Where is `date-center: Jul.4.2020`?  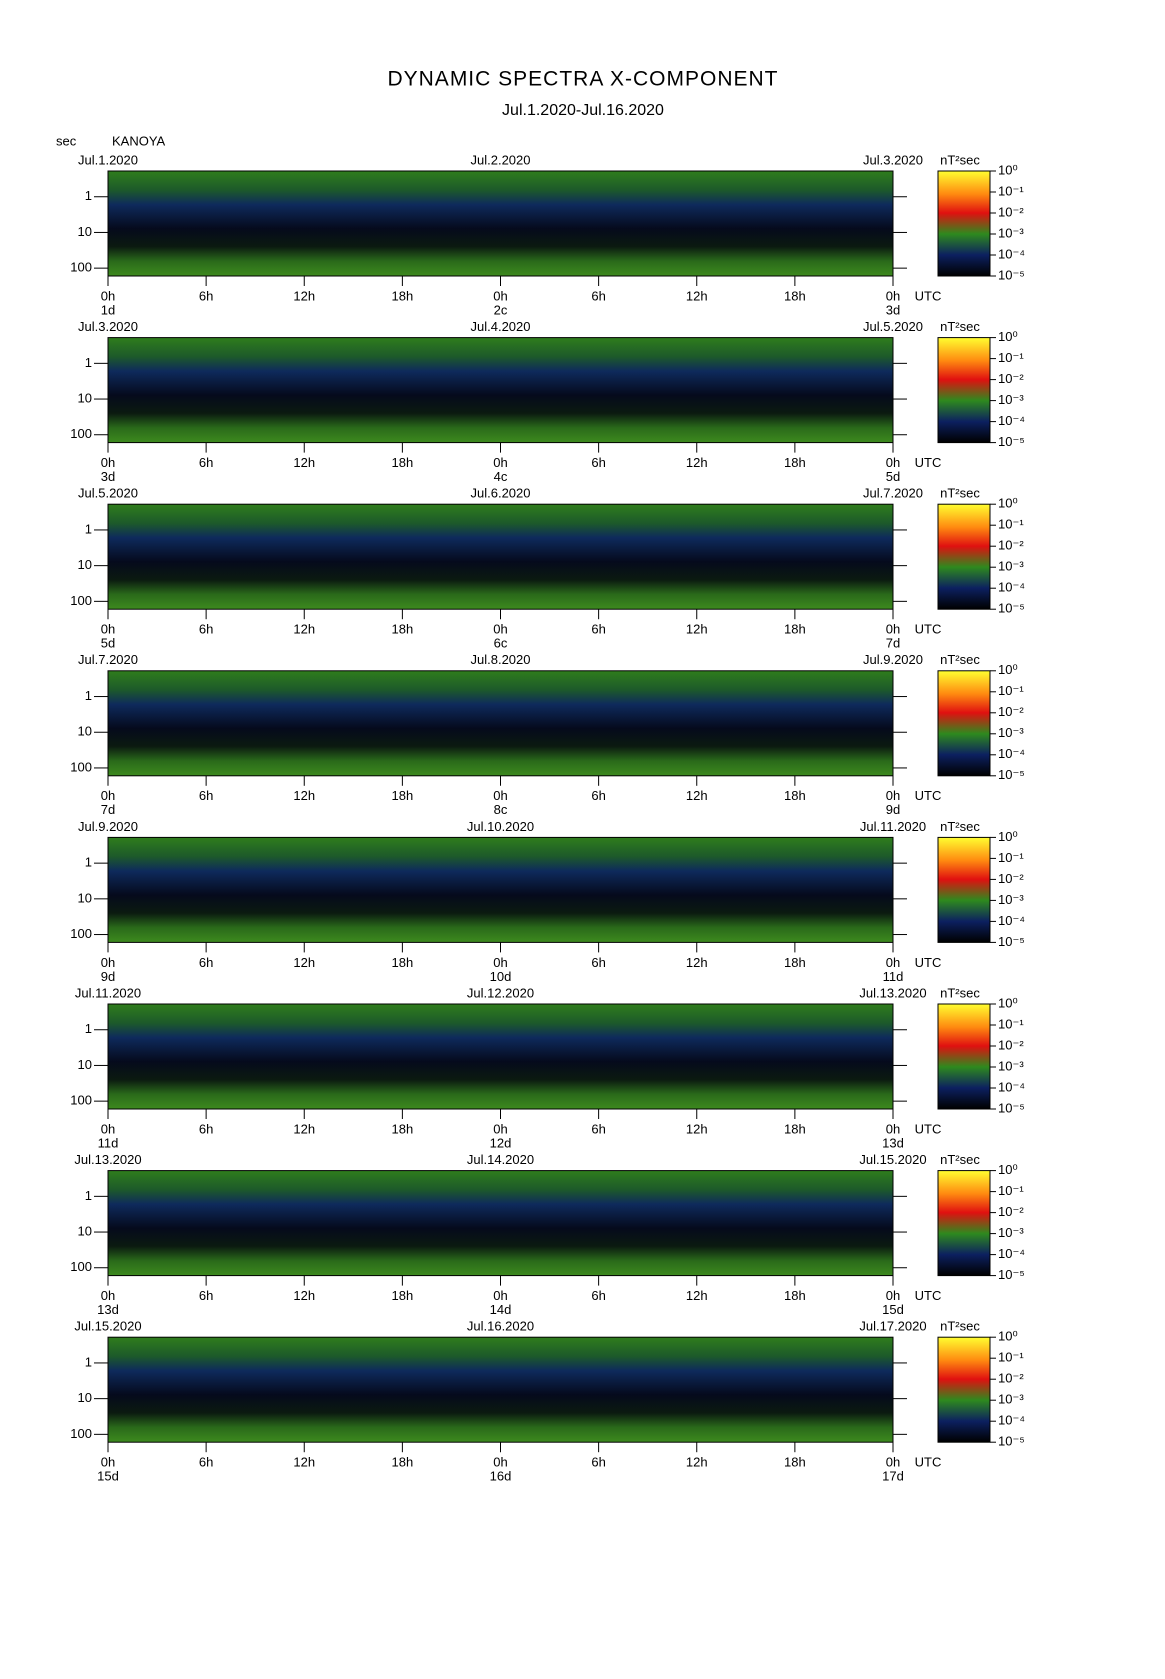
date-center: Jul.4.2020 is located at coordinates (501, 326).